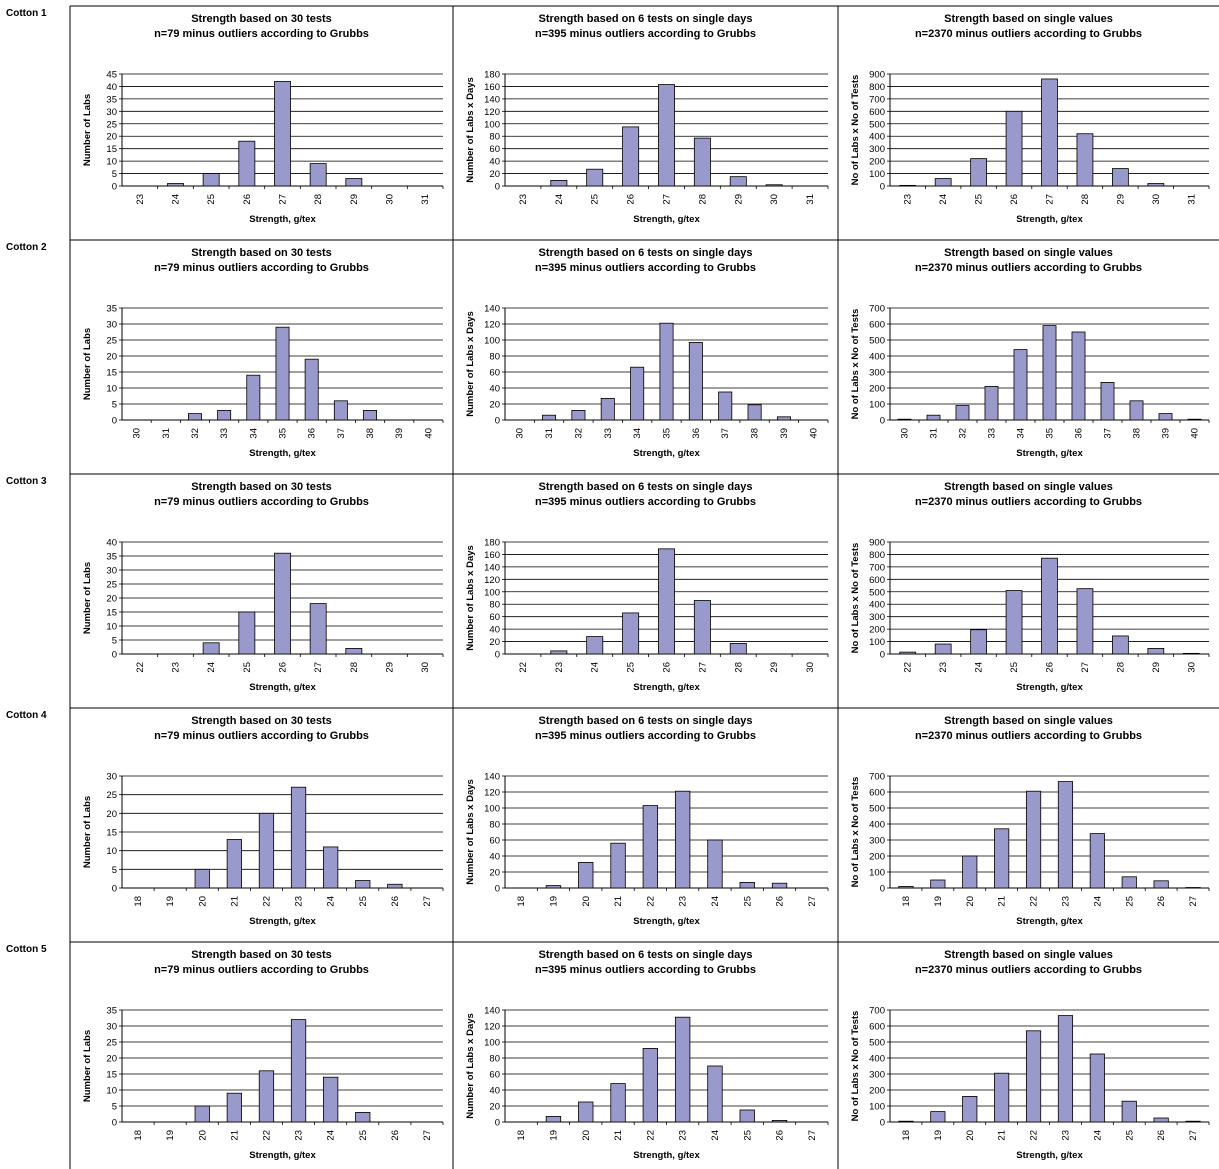  I want to click on x-tick-label: 18, so click(906, 901).